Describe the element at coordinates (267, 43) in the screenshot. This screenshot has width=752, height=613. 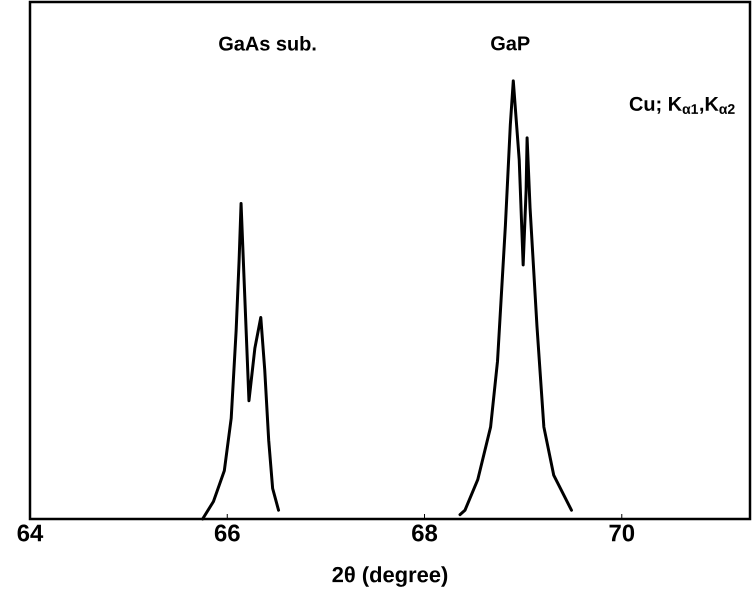
I see `text: GaAs sub.` at that location.